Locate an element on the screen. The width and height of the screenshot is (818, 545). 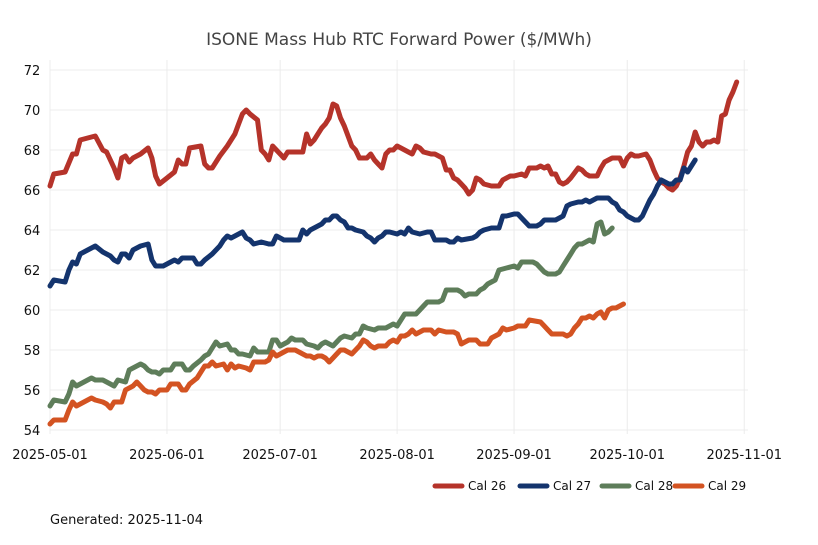
y-tick-label: 68 is located at coordinates (32, 151).